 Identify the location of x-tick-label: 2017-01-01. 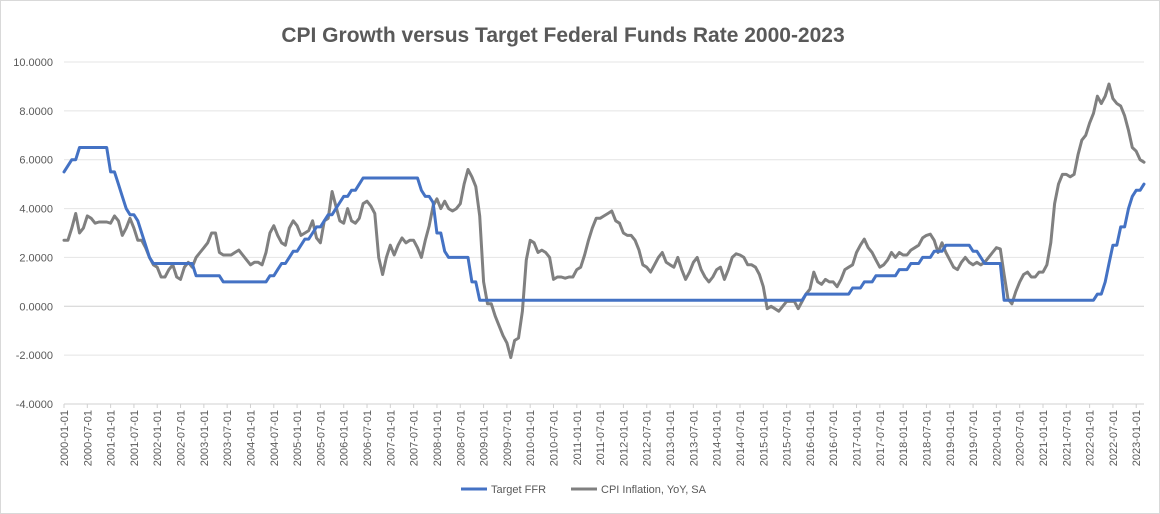
(858, 438).